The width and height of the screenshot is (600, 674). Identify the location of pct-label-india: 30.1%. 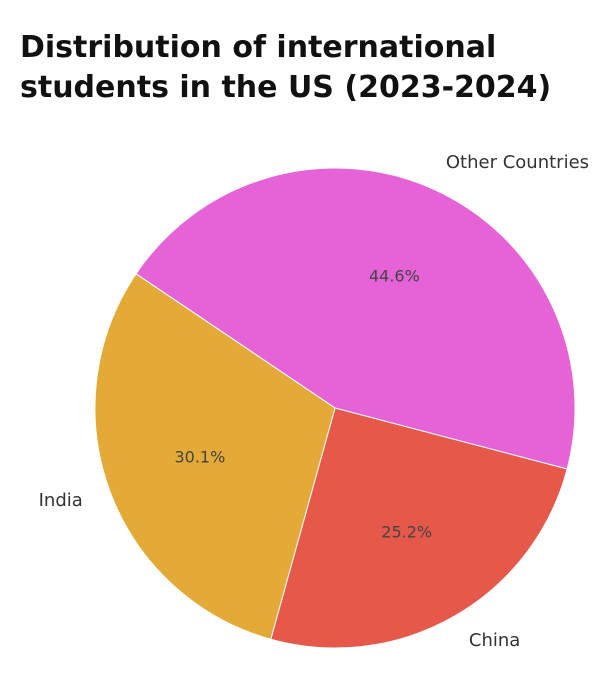
(199, 456).